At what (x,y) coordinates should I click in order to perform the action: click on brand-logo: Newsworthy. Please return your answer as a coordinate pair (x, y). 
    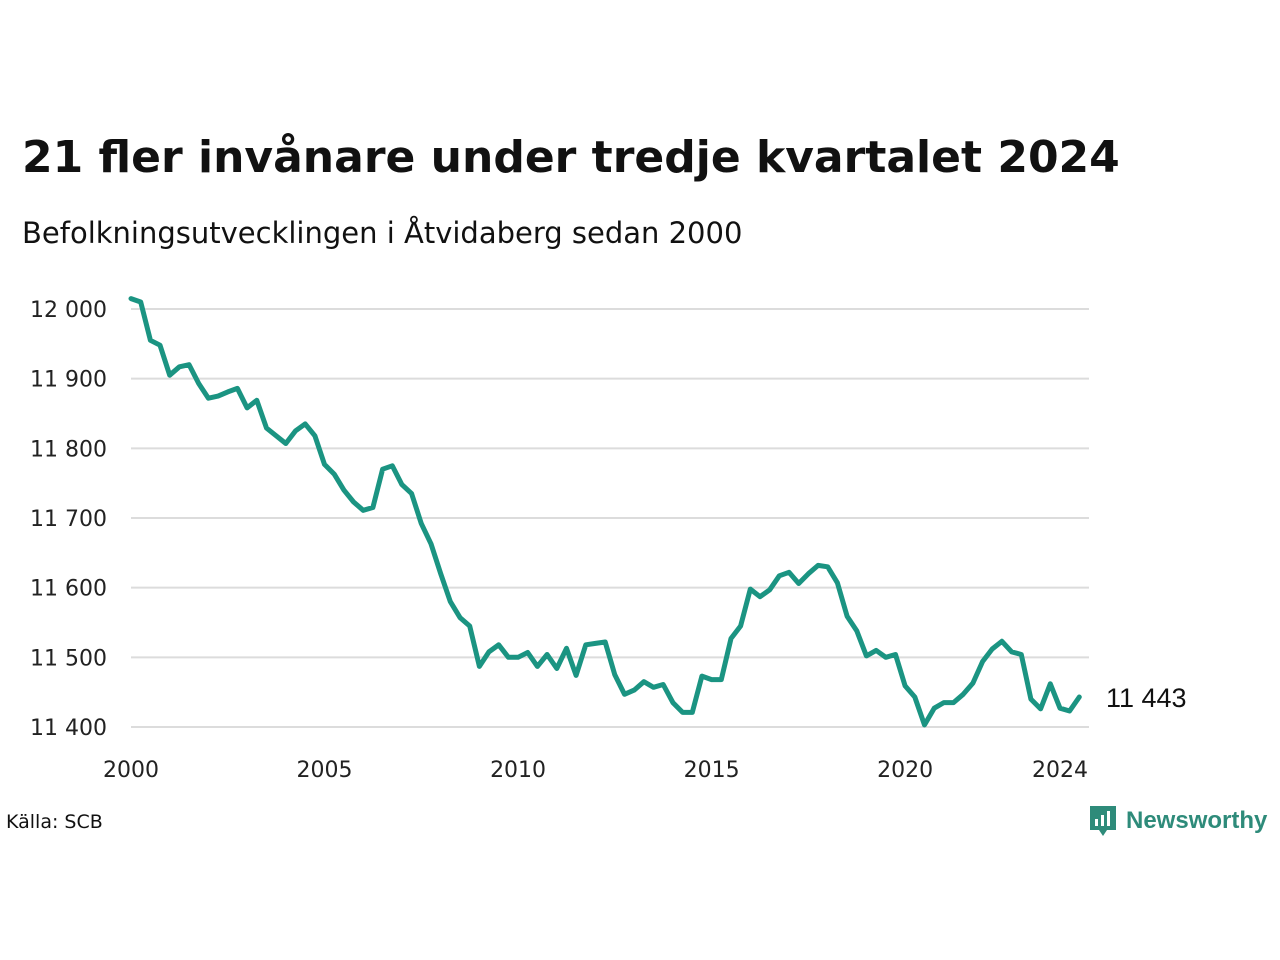
    Looking at the image, I should click on (1177, 821).